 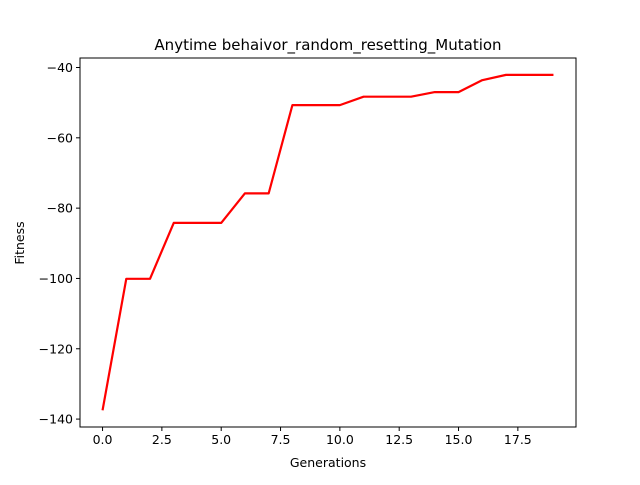 What do you see at coordinates (328, 462) in the screenshot?
I see `x-axis-label: Generations` at bounding box center [328, 462].